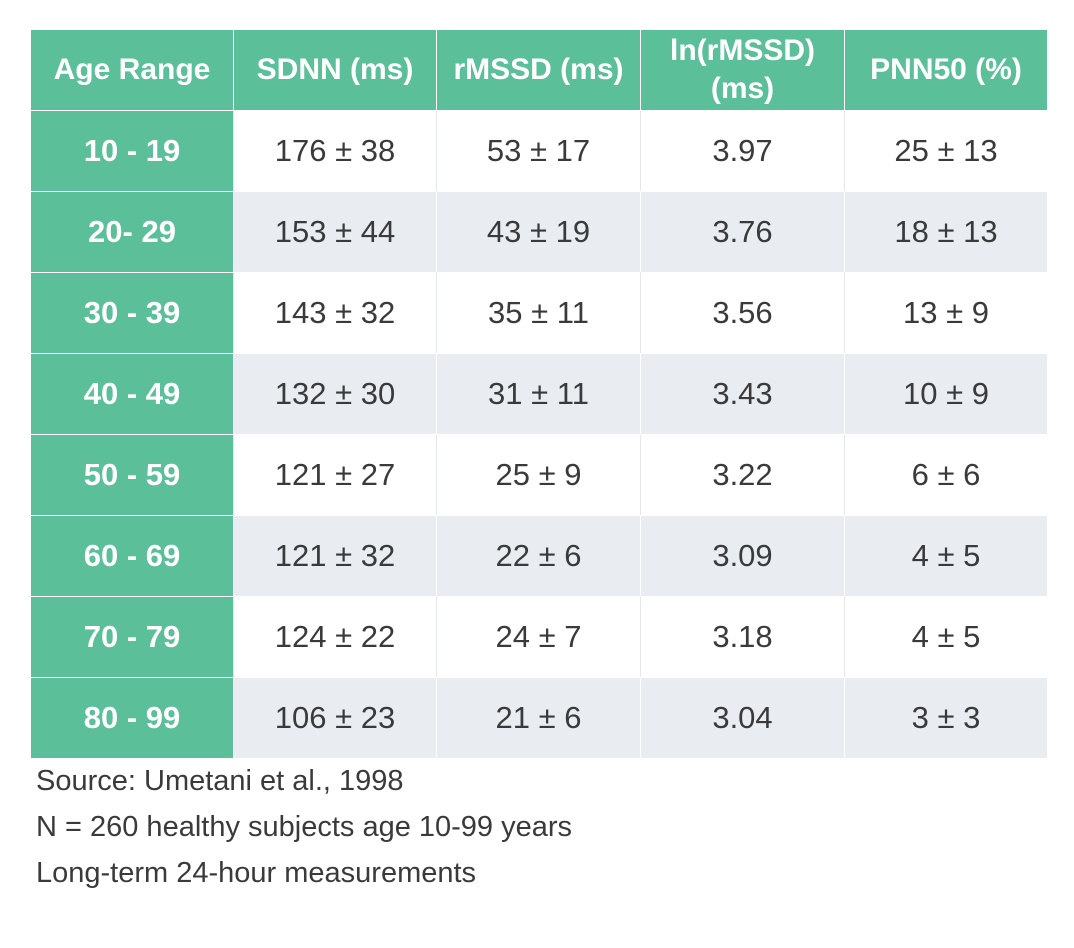  What do you see at coordinates (742, 393) in the screenshot?
I see `ln-rmssd-cell: 3.43` at bounding box center [742, 393].